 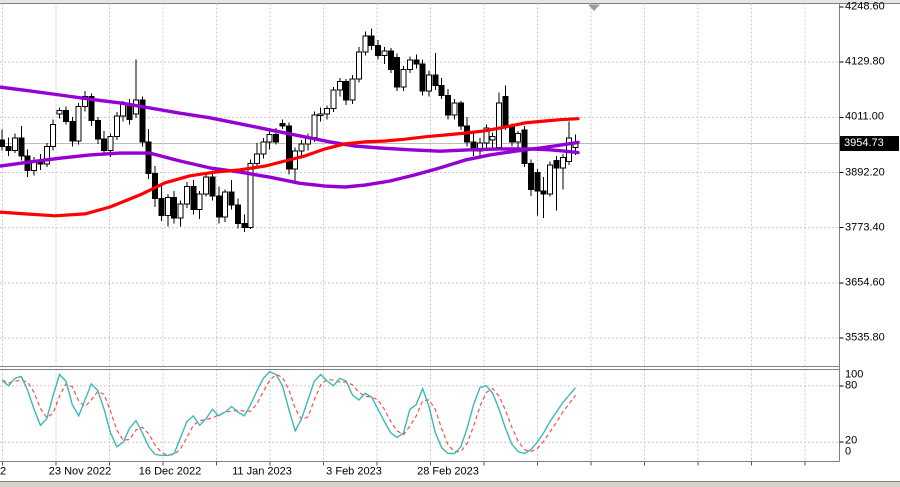 I want to click on price-axis-label: 3654.60, so click(x=865, y=282).